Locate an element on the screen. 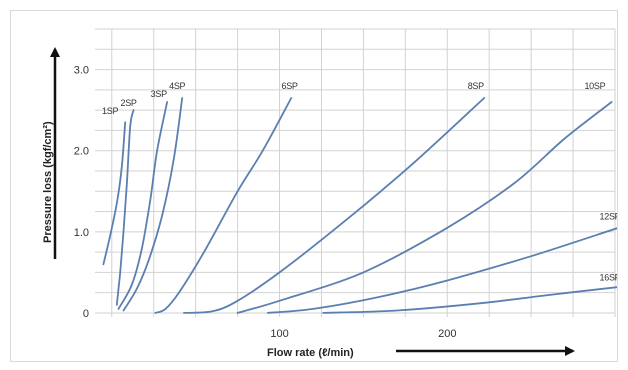 Image resolution: width=628 pixels, height=370 pixels. series-label-1sp: 1SP is located at coordinates (110, 111).